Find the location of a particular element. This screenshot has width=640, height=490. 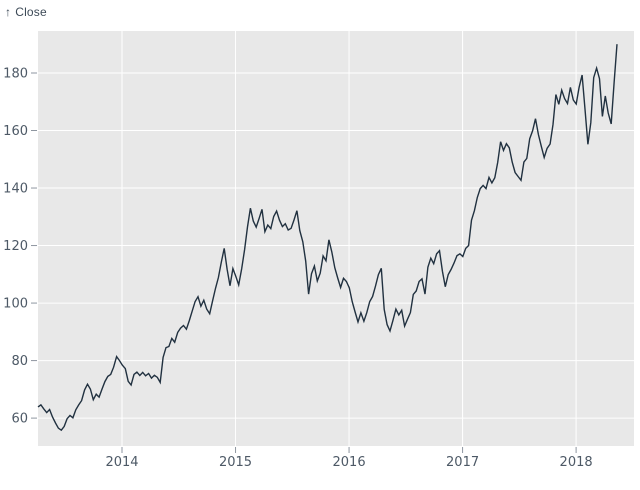

up-arrow-icon: ↑ is located at coordinates (8, 12).